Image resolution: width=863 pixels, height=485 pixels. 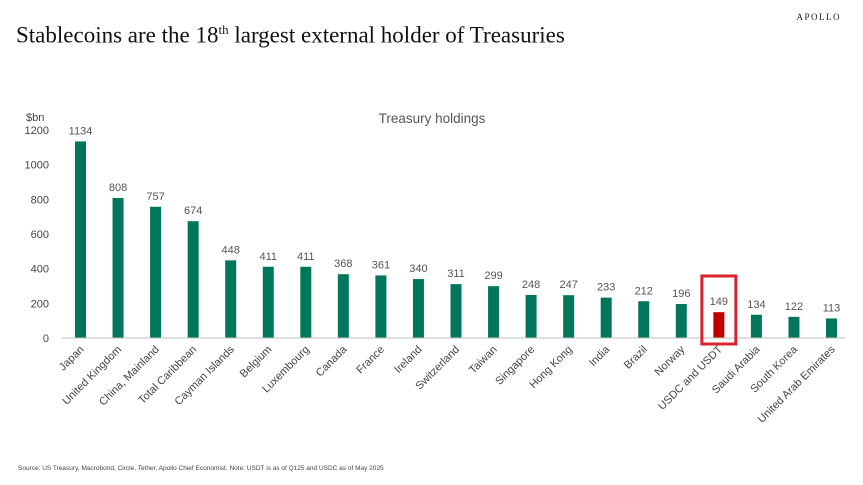 What do you see at coordinates (40, 304) in the screenshot?
I see `y-tick-label: 200` at bounding box center [40, 304].